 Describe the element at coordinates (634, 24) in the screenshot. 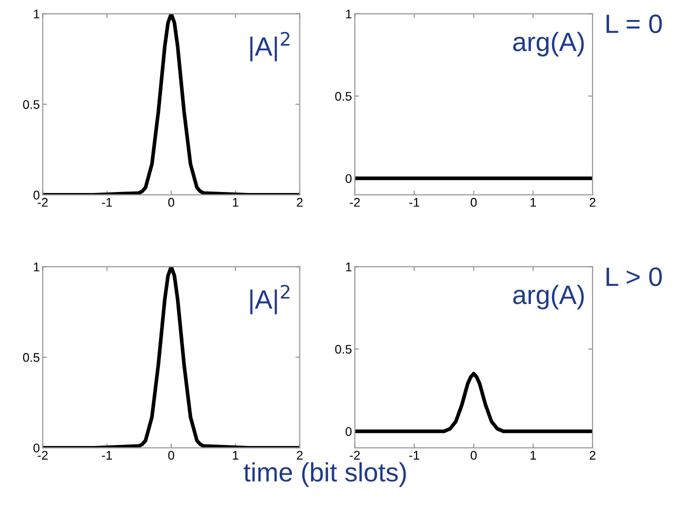

I see `text: L = 0` at that location.